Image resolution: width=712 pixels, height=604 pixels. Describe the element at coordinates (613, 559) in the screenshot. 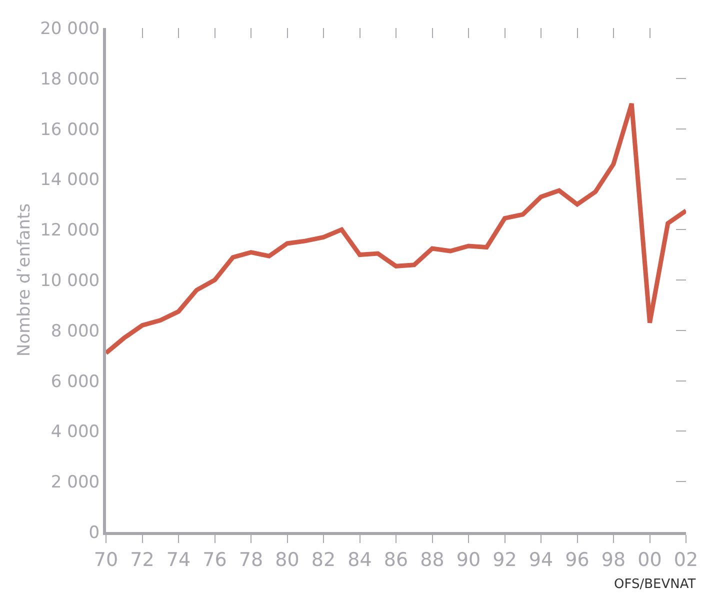

I see `x-tick-label: 98` at that location.